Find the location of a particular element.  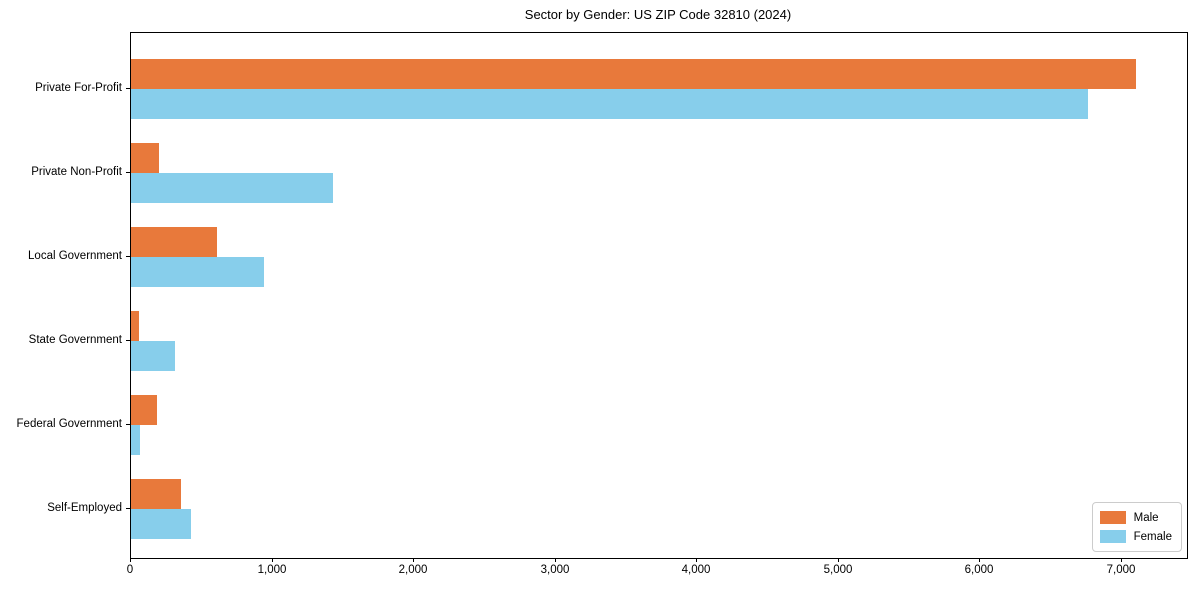

y-tick-label: Private Non-Profit is located at coordinates (76, 172).